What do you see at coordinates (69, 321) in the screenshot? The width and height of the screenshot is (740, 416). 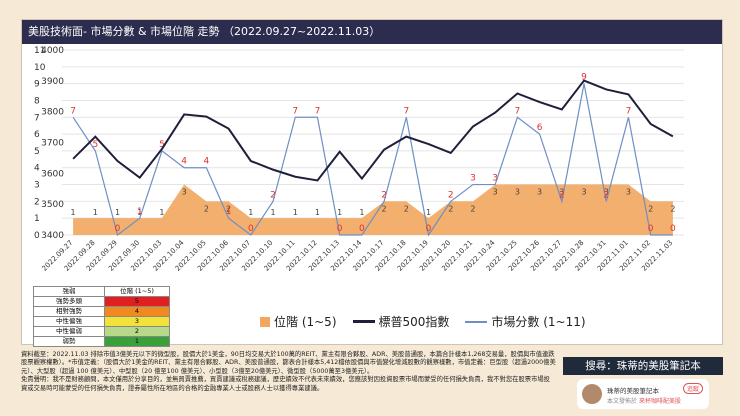 I see `level-label-3: 中性偏強` at bounding box center [69, 321].